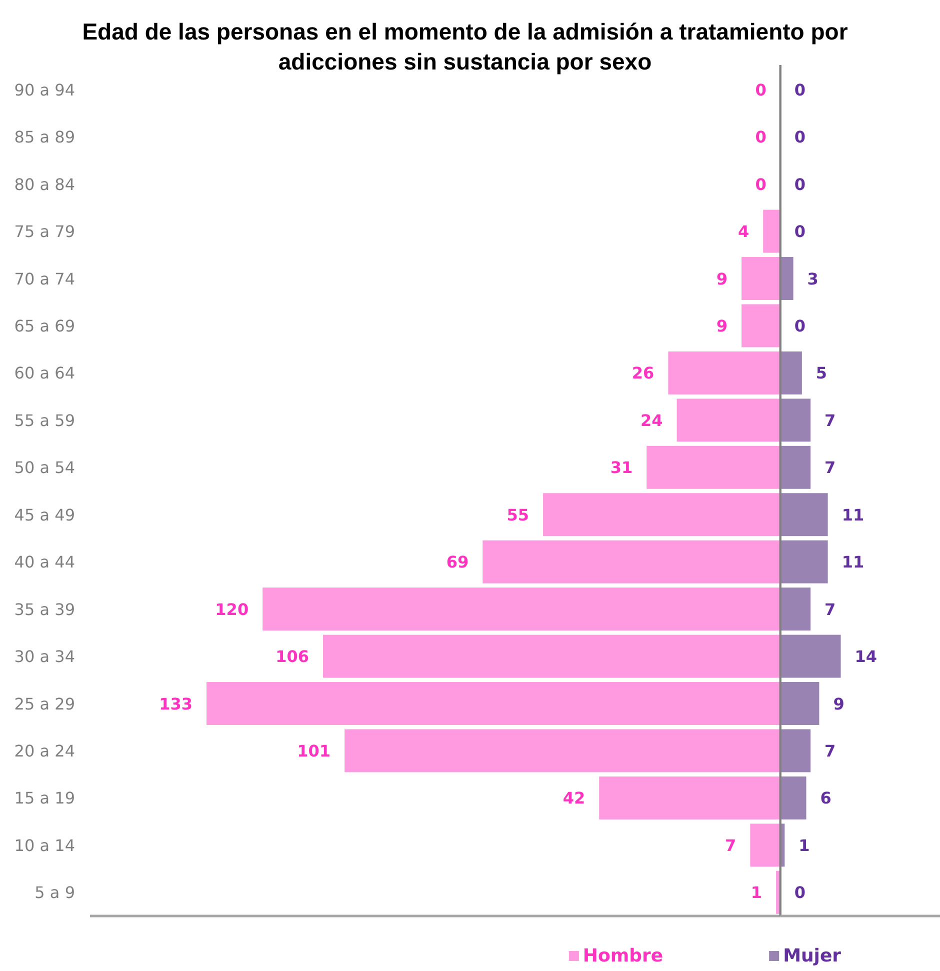 The width and height of the screenshot is (940, 971). I want to click on y-tick-label: 5 a 9, so click(54, 892).